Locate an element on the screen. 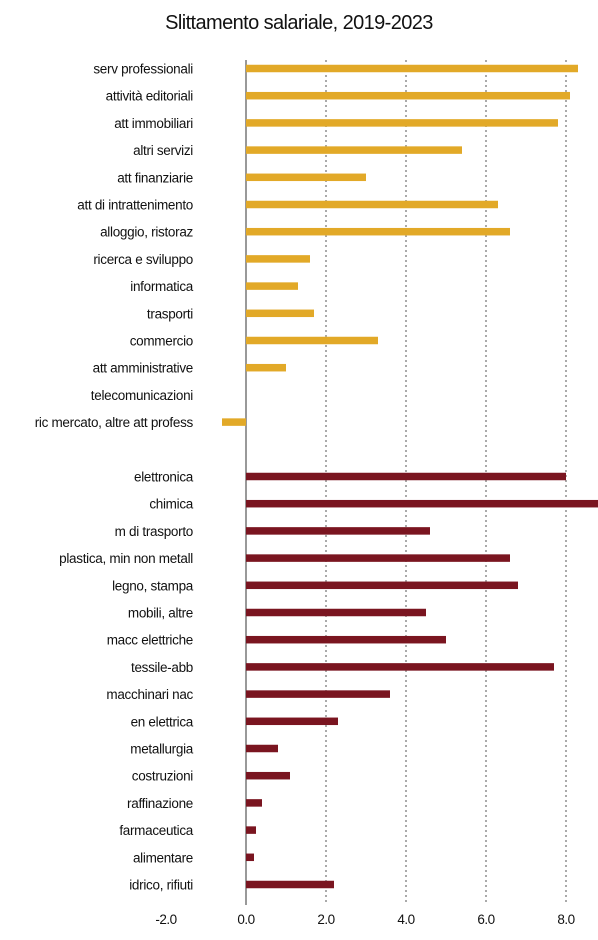  category-label: attività editoriali is located at coordinates (150, 96).